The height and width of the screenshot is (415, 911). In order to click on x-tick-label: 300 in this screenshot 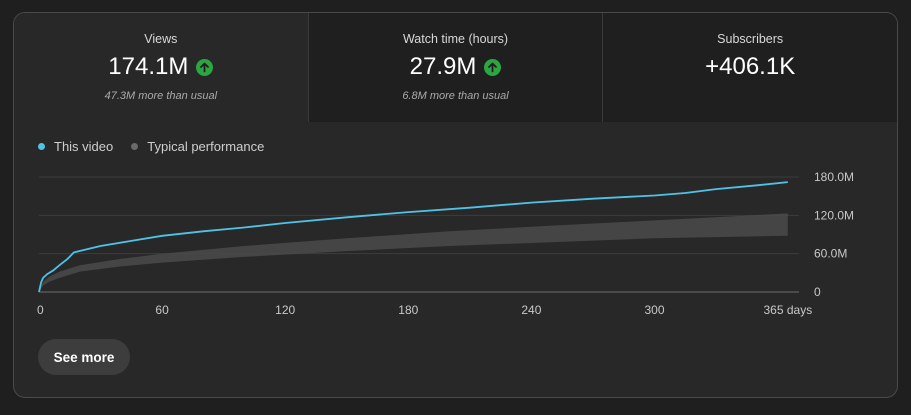, I will do `click(654, 310)`.